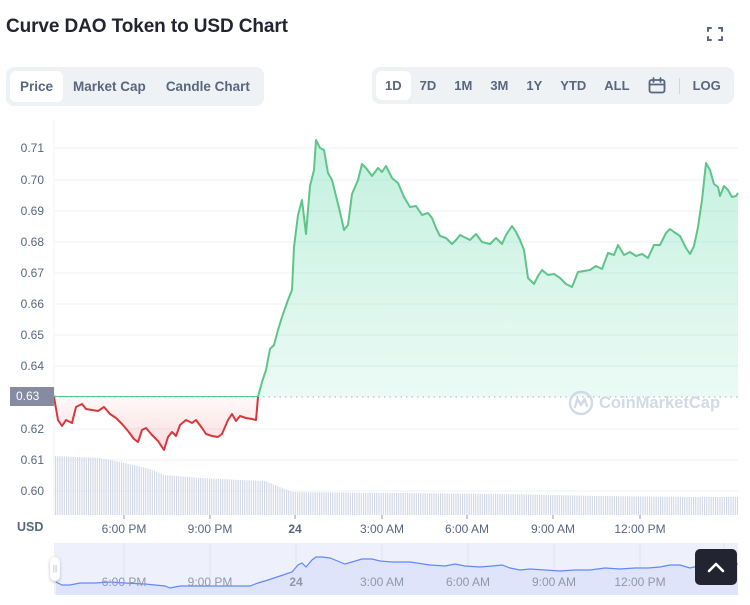  What do you see at coordinates (554, 582) in the screenshot?
I see `navigator-x-label: 9:00 AM` at bounding box center [554, 582].